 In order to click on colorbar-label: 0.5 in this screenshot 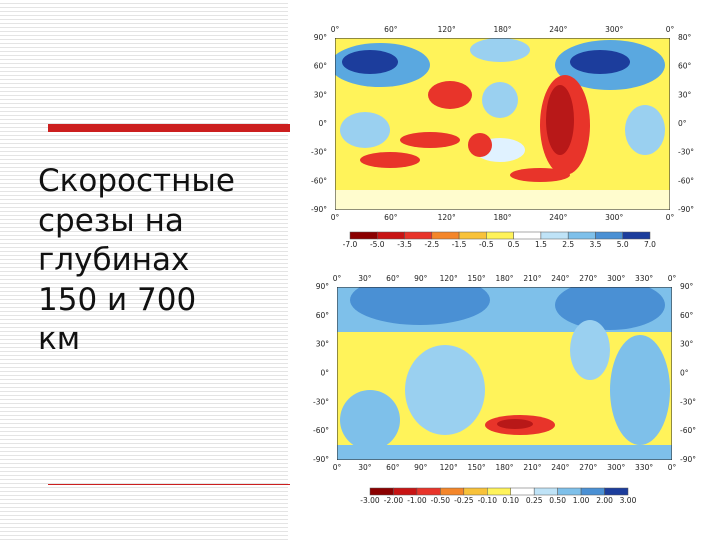, I will do `click(514, 244)`.